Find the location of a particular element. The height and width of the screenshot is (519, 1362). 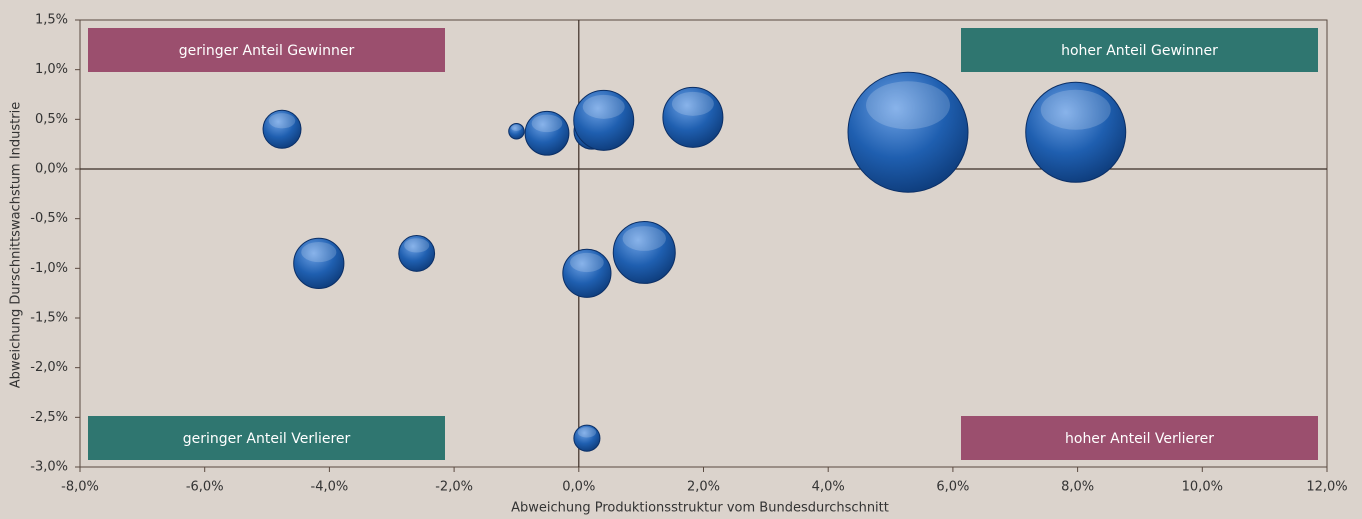

x-tick-label: 12,0% is located at coordinates (1326, 487).